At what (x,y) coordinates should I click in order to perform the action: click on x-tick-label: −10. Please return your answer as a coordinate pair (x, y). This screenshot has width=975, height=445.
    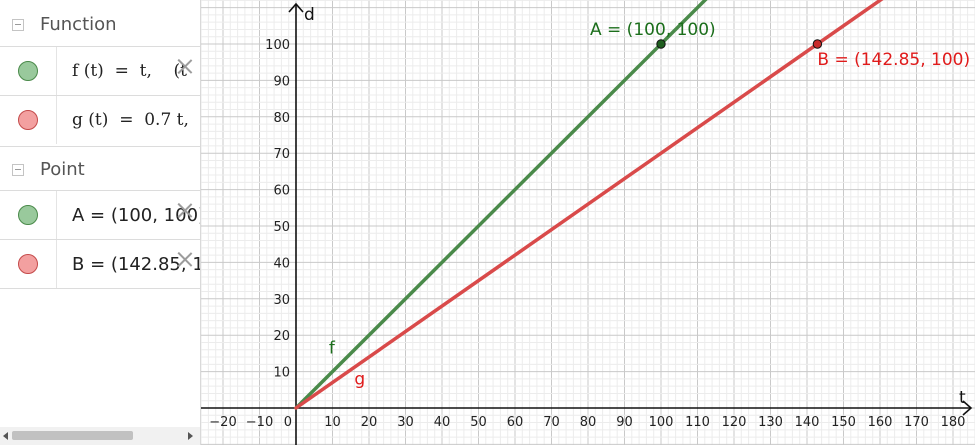
    Looking at the image, I should click on (259, 422).